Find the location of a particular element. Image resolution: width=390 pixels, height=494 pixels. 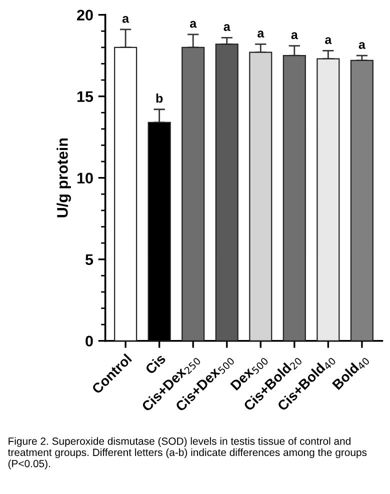

y-tick-label: 10 is located at coordinates (85, 178).